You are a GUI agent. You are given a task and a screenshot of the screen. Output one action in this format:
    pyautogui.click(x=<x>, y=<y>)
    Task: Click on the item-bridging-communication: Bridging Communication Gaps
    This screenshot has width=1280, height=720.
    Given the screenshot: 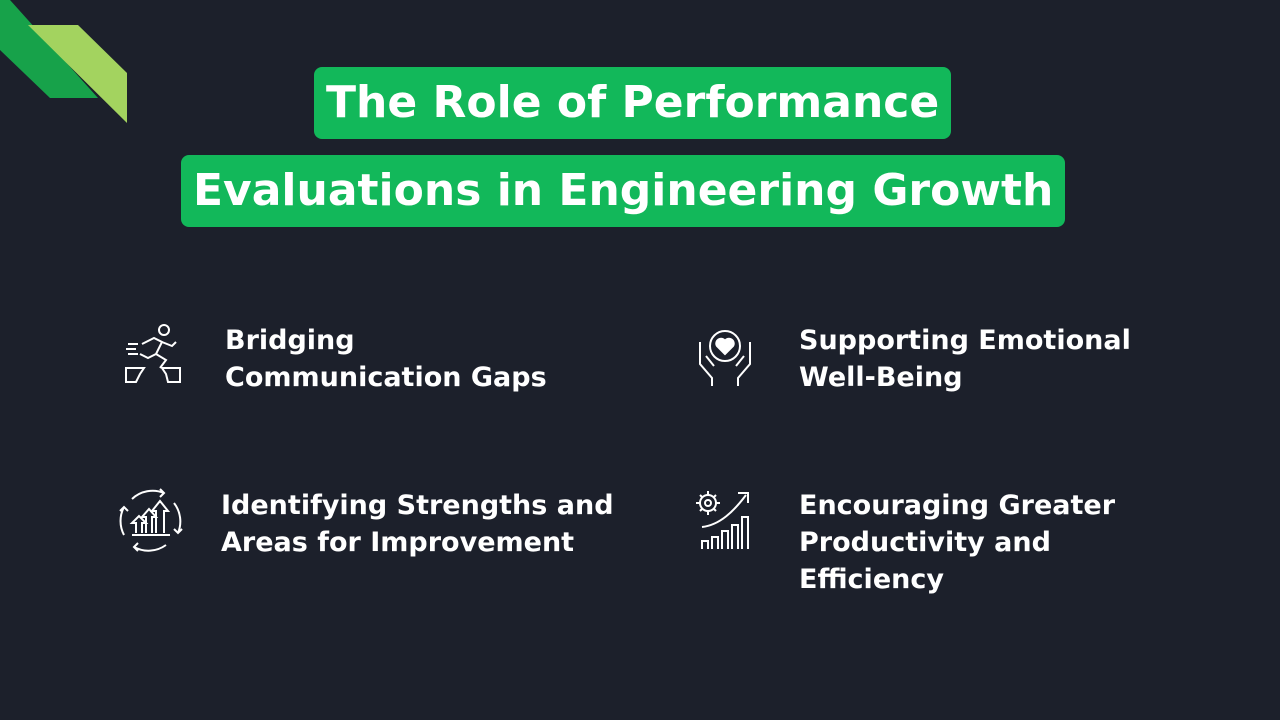 What is the action you would take?
    pyautogui.click(x=334, y=359)
    